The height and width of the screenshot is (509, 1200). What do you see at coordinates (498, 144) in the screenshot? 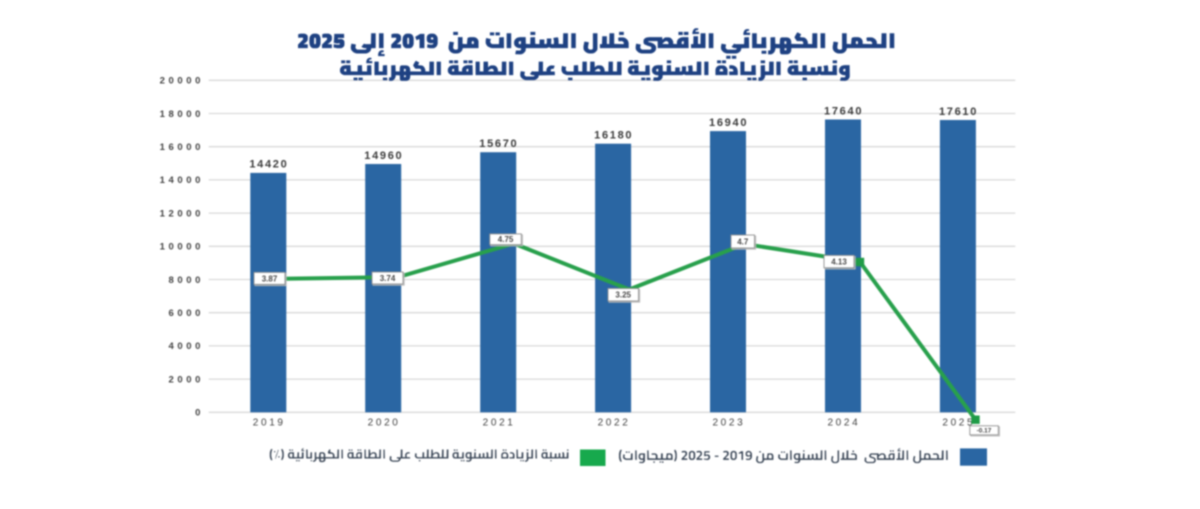
I see `svg-text: 15670` at bounding box center [498, 144].